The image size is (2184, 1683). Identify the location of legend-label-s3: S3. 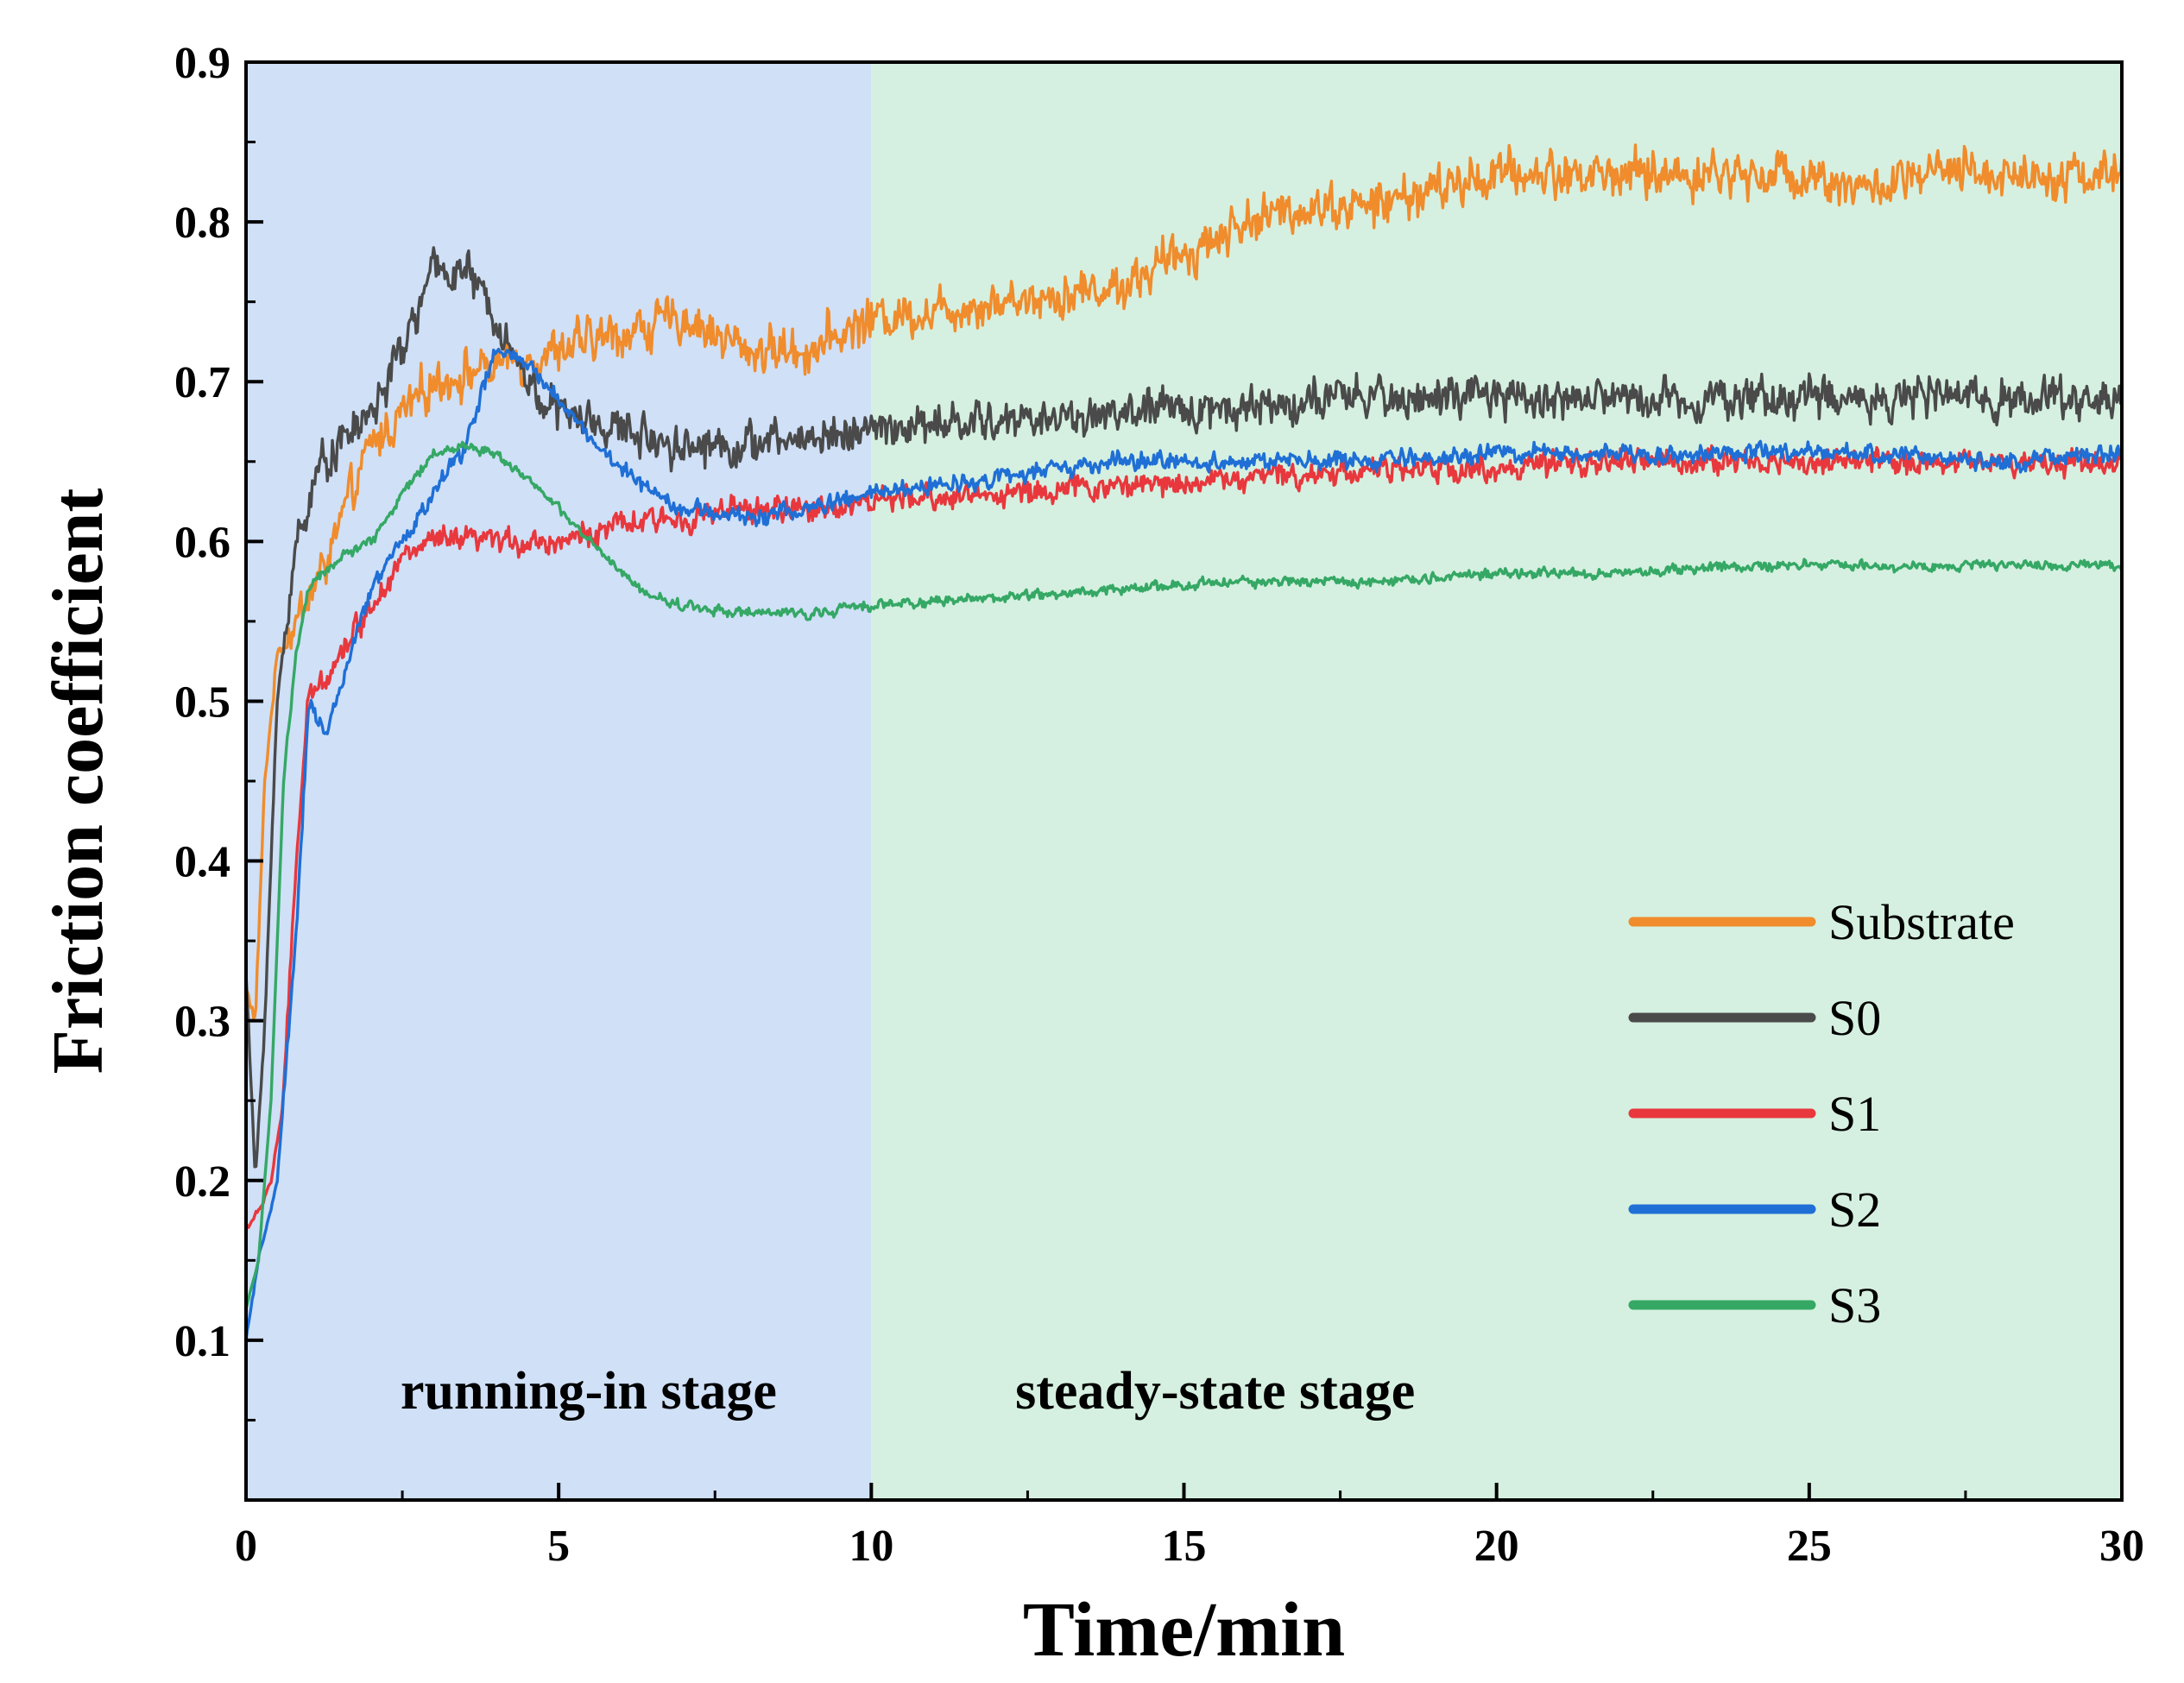
(1855, 1305).